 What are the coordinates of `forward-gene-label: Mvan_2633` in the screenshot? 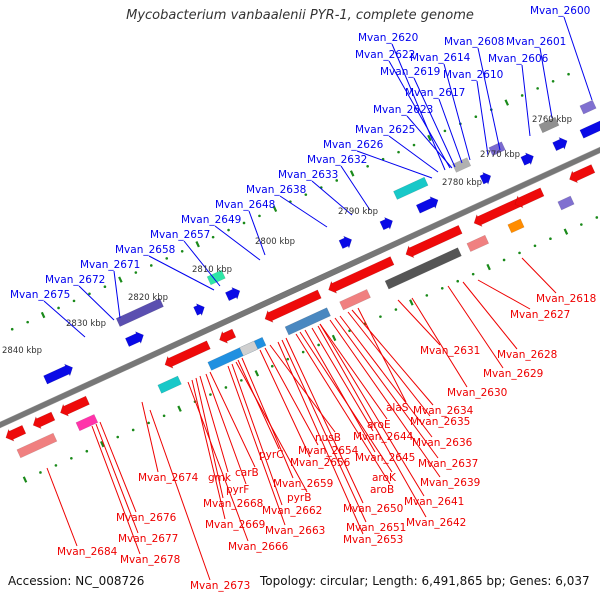 It's located at (308, 175).